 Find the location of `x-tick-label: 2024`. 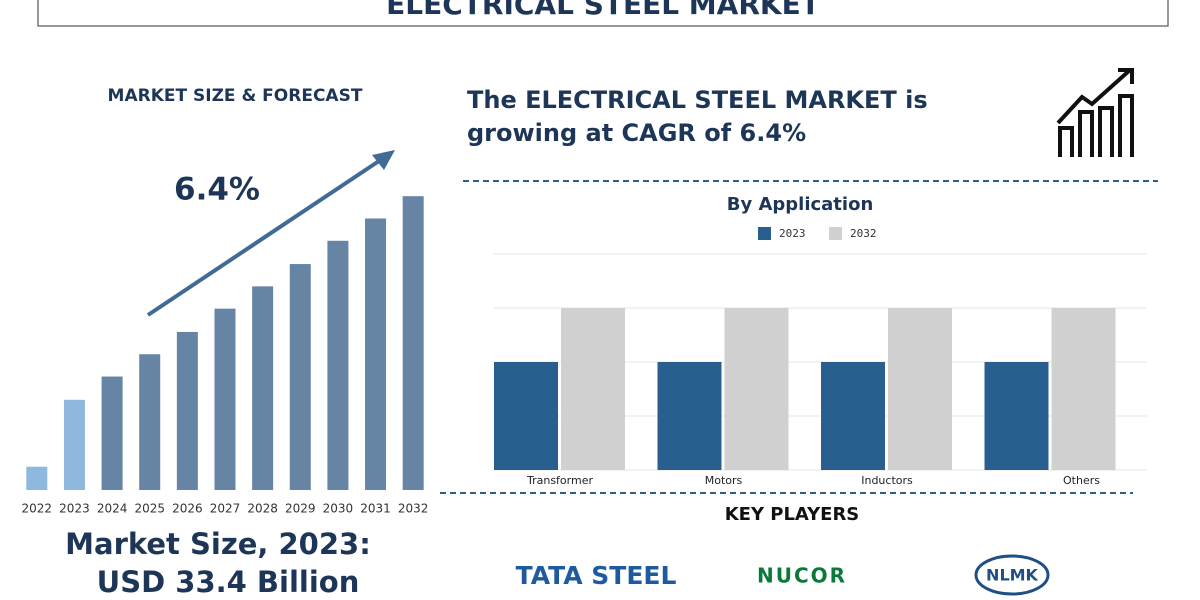

x-tick-label: 2024 is located at coordinates (112, 509).